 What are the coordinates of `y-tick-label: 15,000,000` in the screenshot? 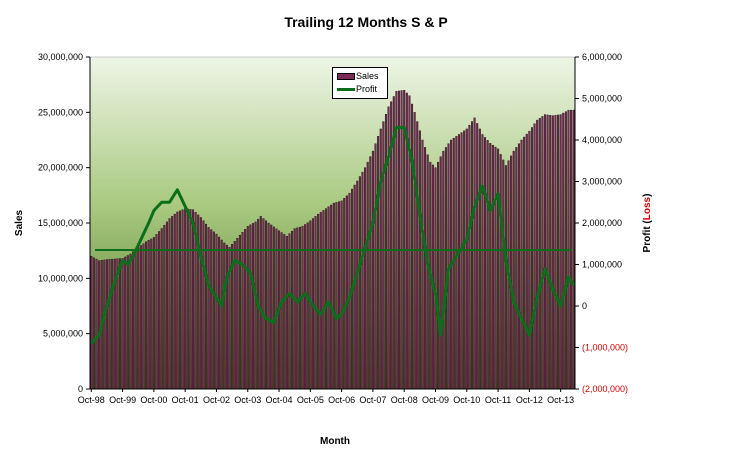 It's located at (60, 223).